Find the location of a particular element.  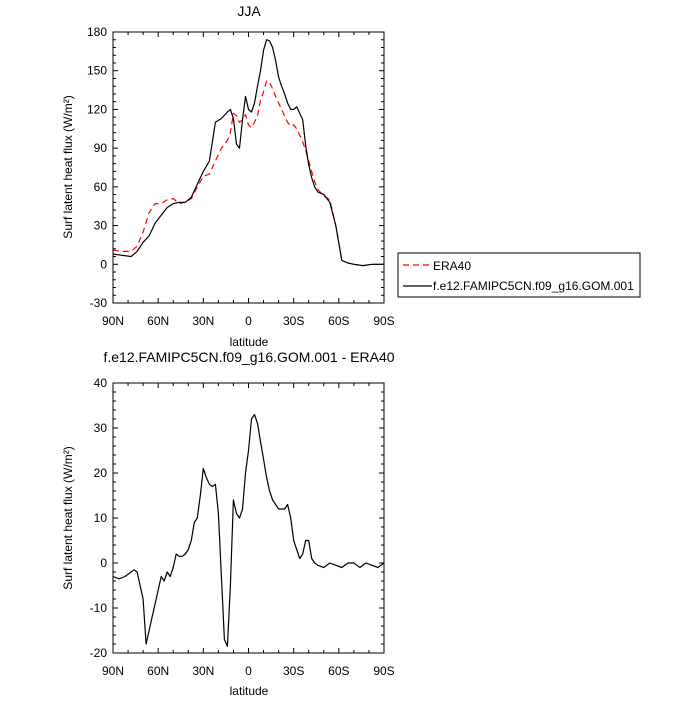

bottom-y-axis-label: Surf latent heat flux (W/m²) is located at coordinates (68, 517).